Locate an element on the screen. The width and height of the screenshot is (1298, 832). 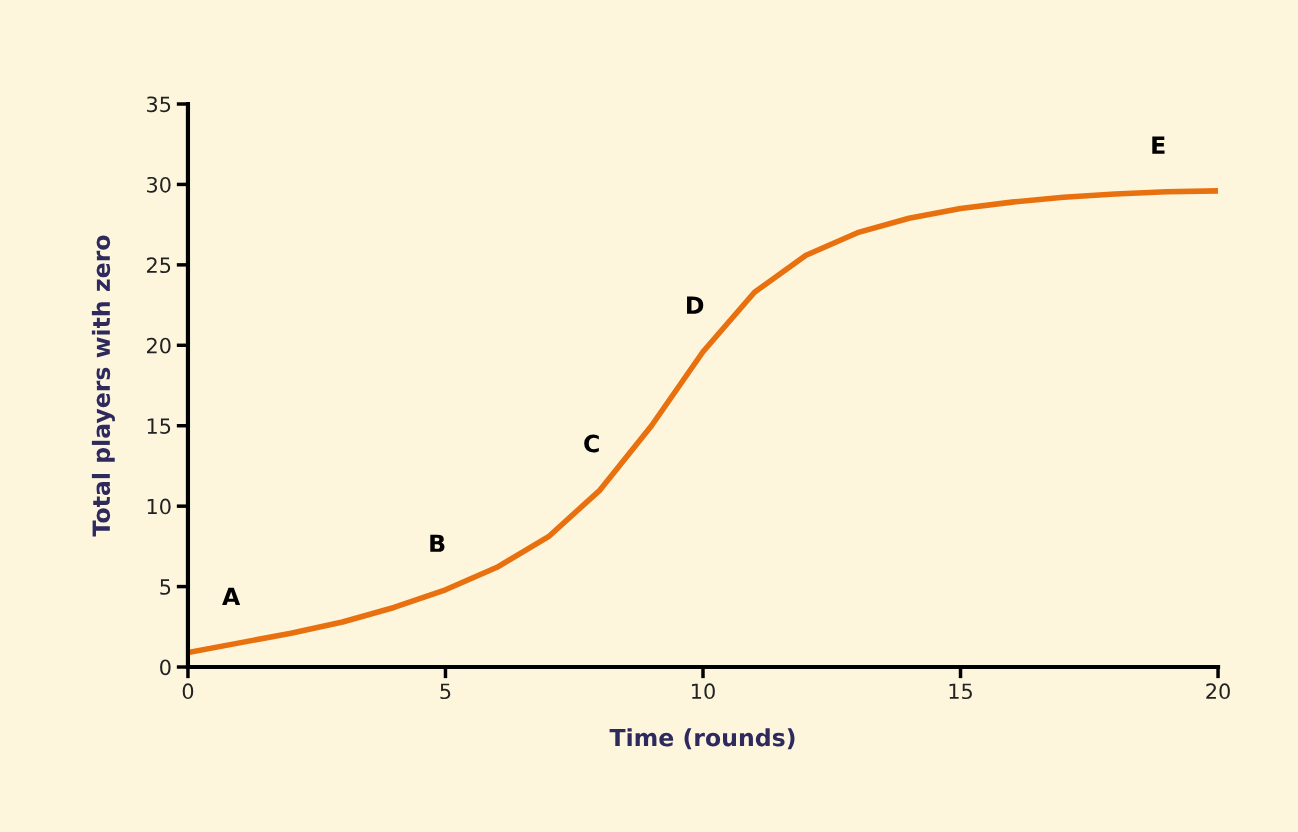
x-tick-label: 5 is located at coordinates (445, 691).